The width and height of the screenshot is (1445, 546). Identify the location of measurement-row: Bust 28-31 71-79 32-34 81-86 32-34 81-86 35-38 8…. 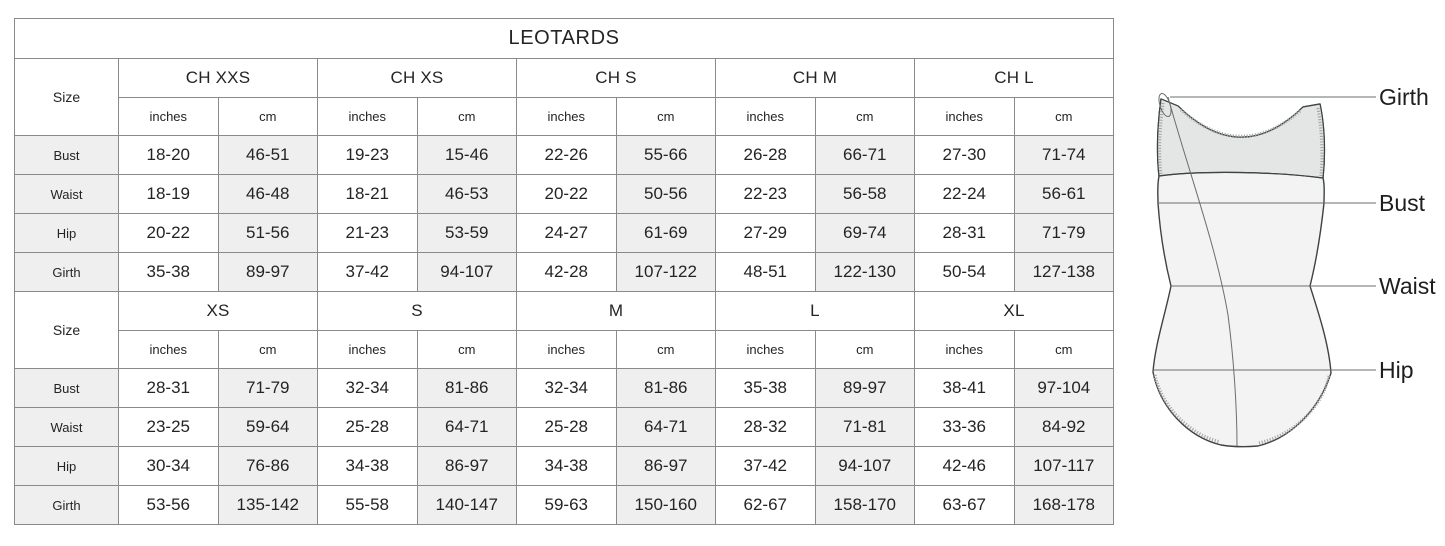
(564, 388).